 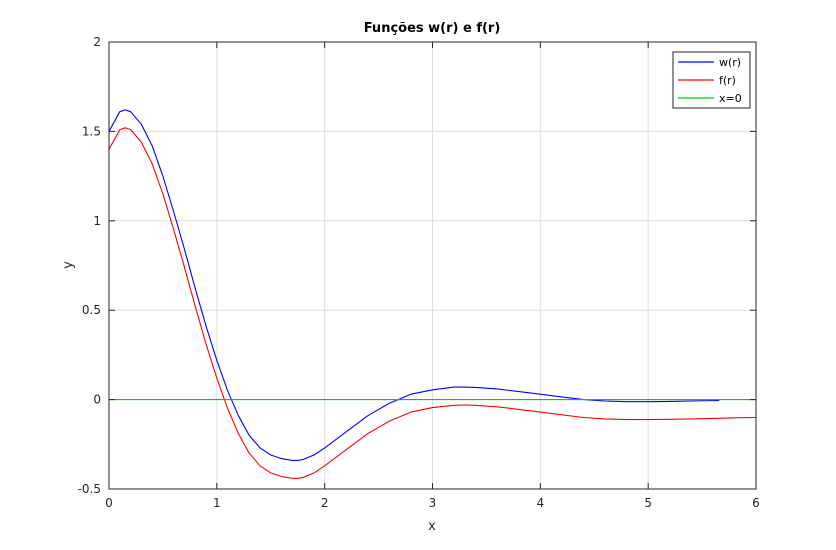 What do you see at coordinates (91, 310) in the screenshot?
I see `y-tick-label: 0.5` at bounding box center [91, 310].